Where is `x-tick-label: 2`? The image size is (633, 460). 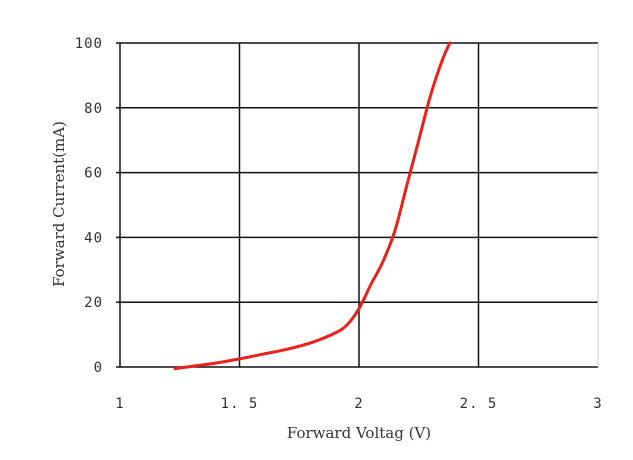
x-tick-label: 2 is located at coordinates (358, 404).